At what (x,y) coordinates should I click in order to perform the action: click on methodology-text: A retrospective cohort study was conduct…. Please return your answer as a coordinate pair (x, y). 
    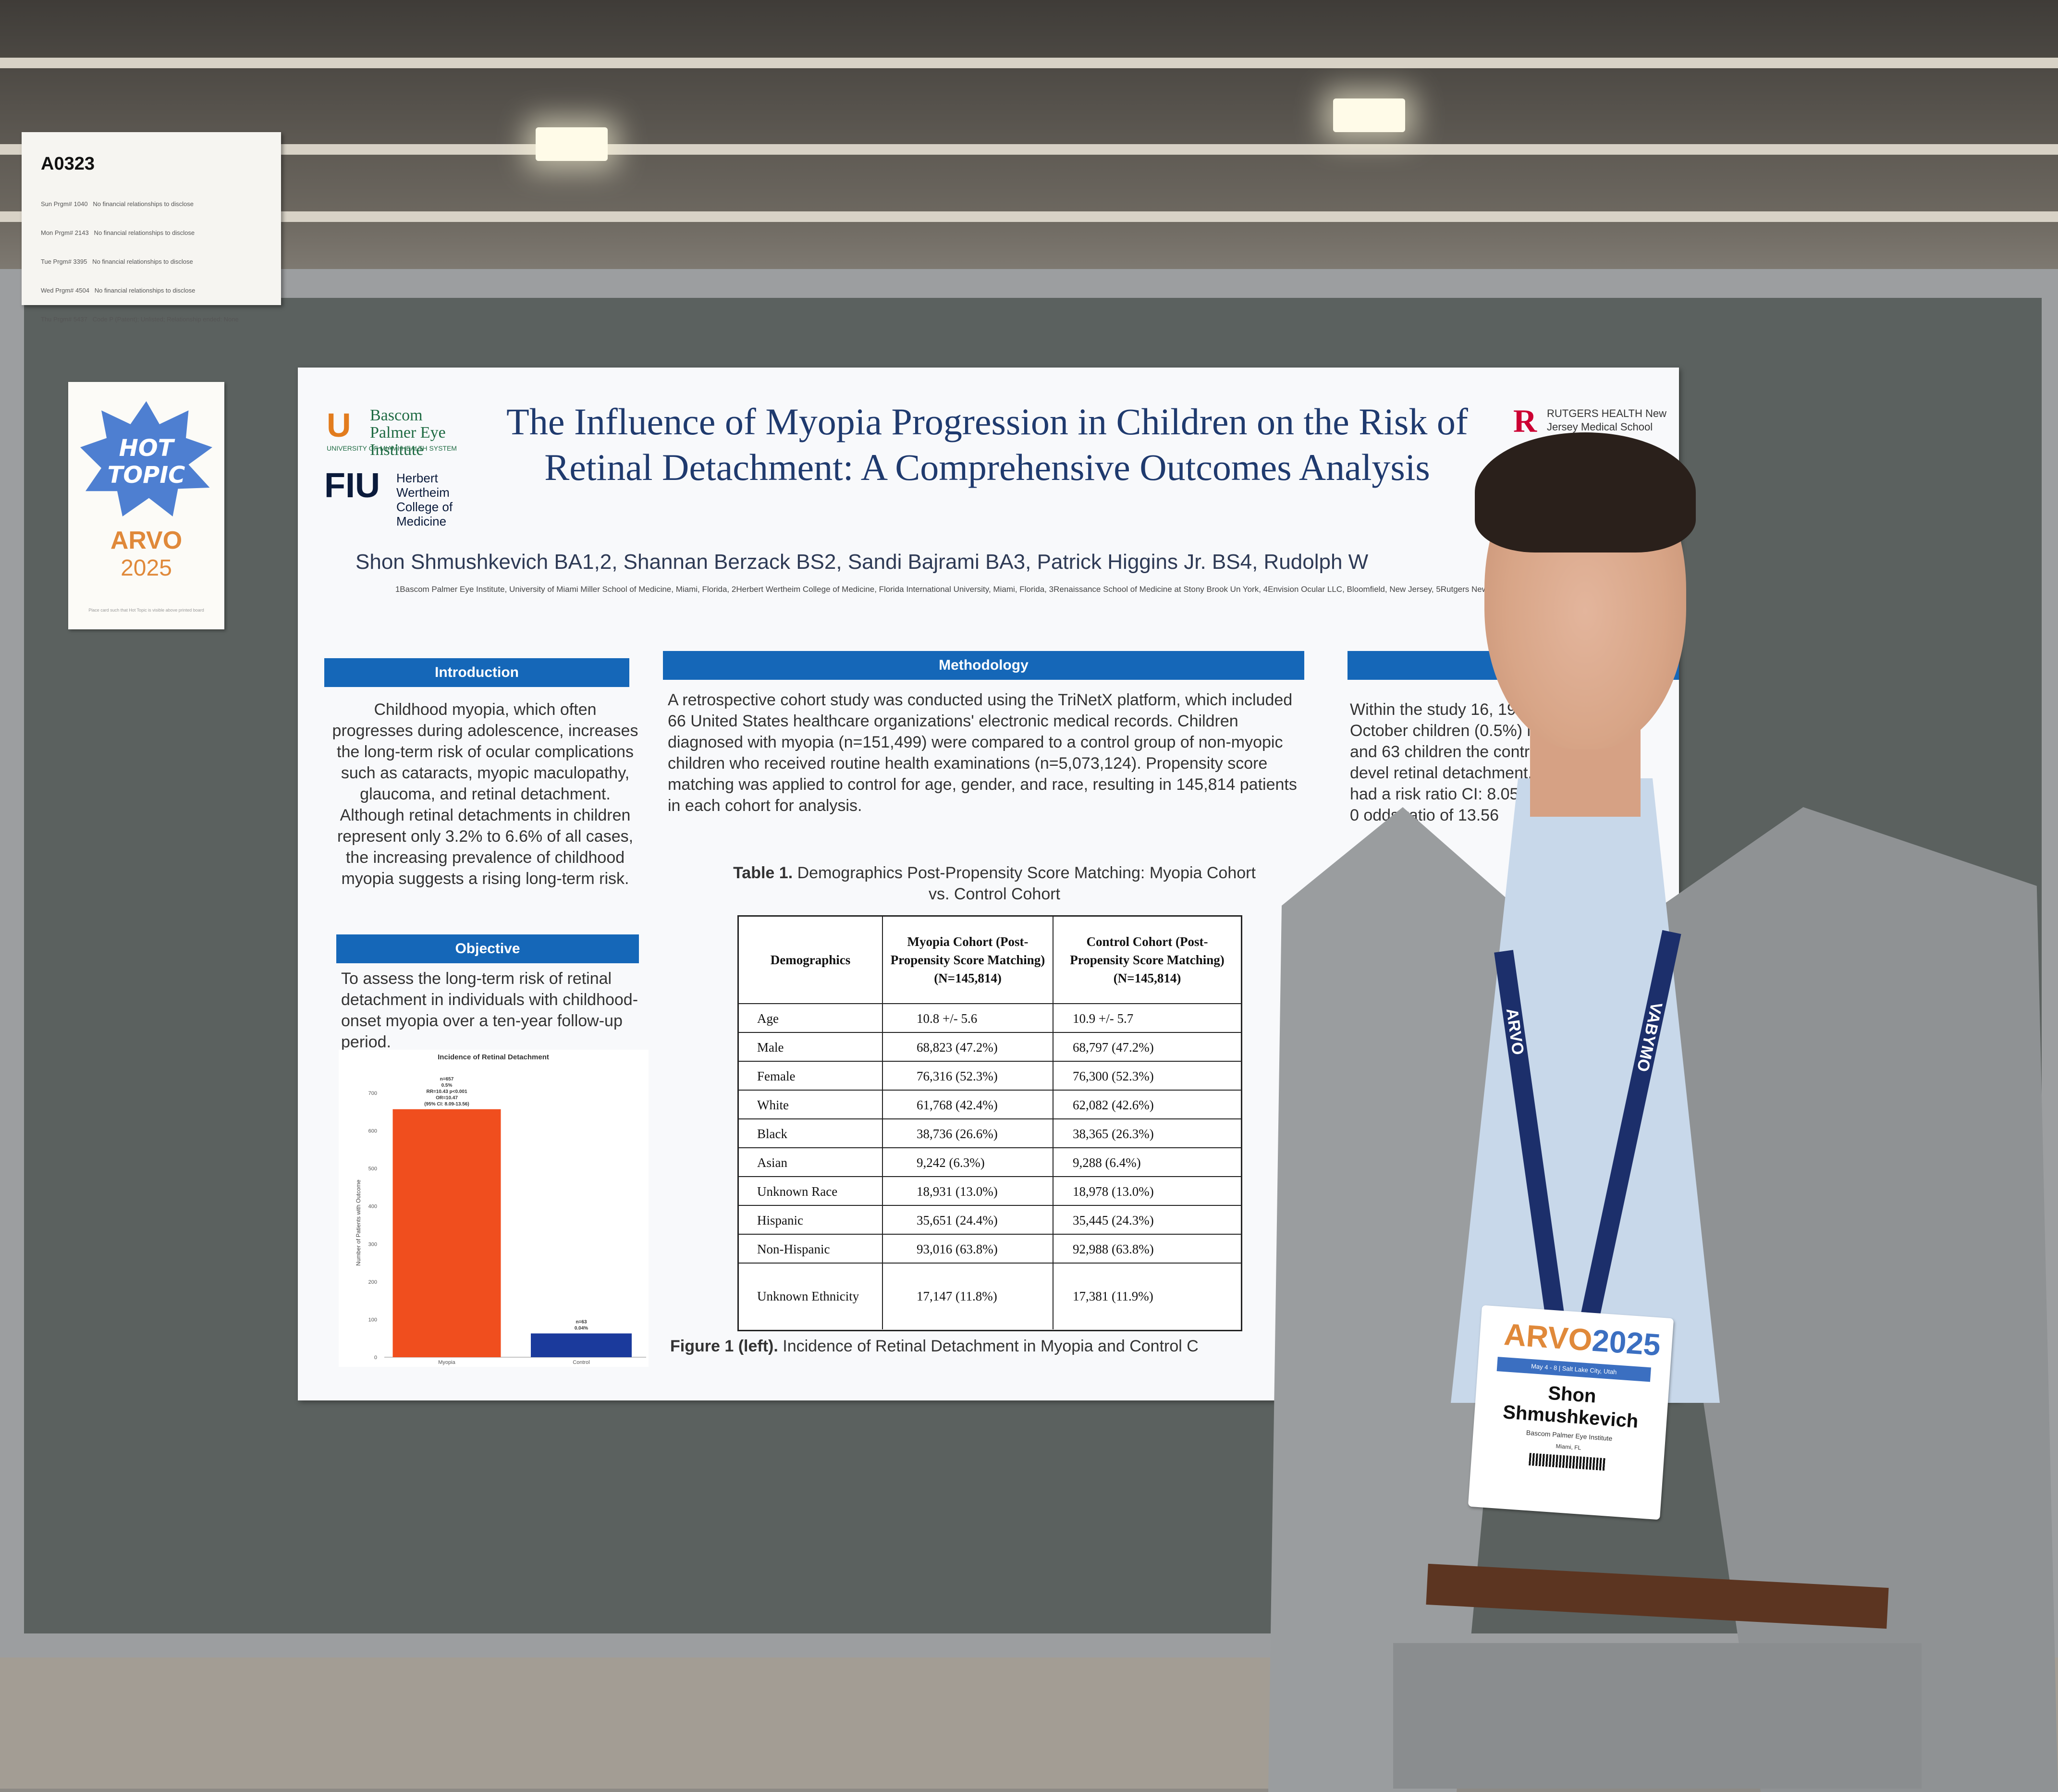
    Looking at the image, I should click on (983, 753).